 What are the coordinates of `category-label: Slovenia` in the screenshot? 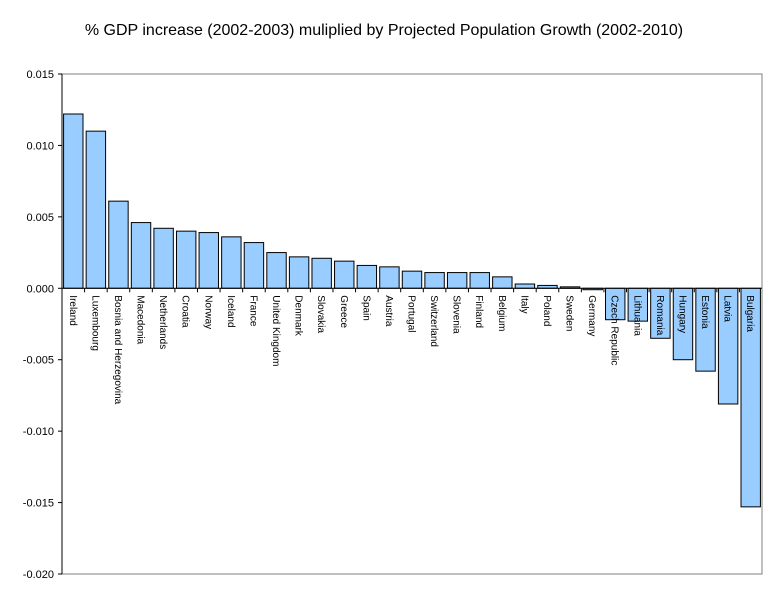 It's located at (456, 314).